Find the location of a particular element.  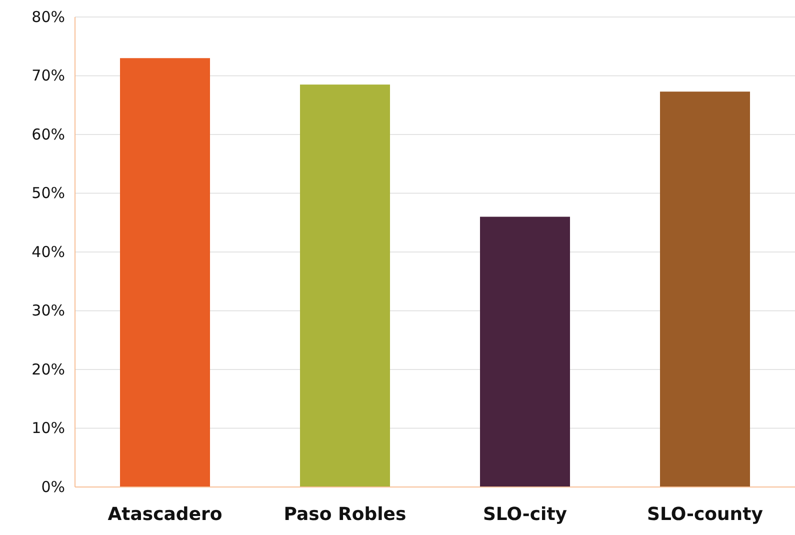

y-tick-label: 30% is located at coordinates (48, 311).